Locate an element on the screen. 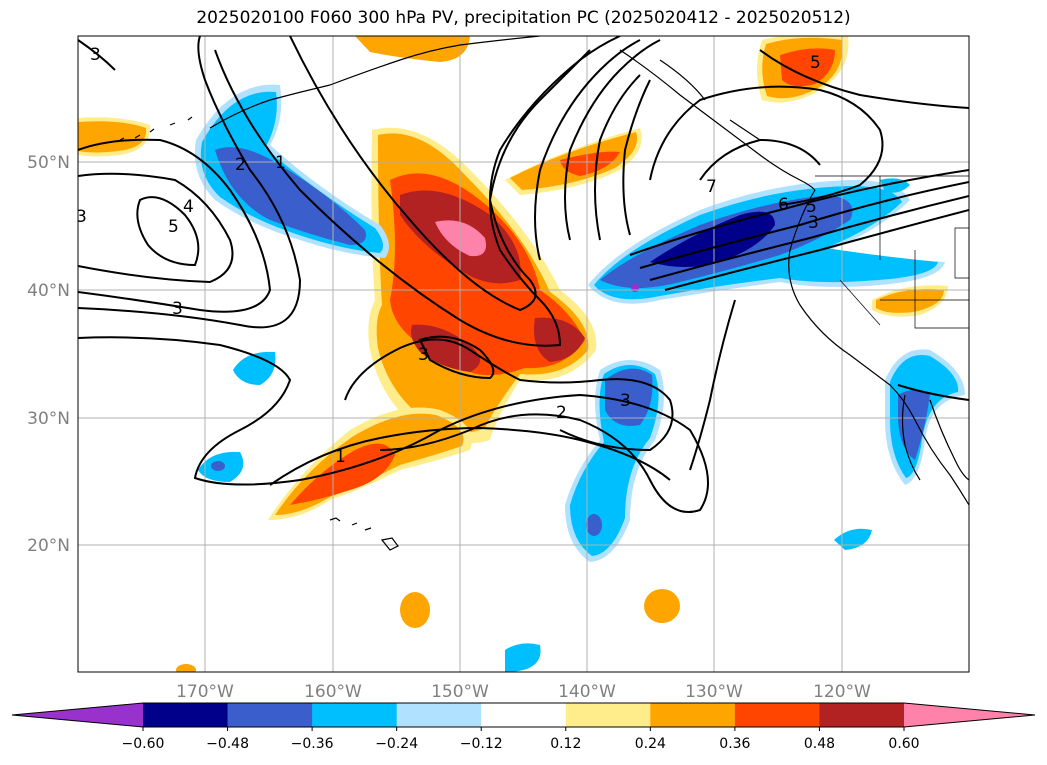 This screenshot has width=1047, height=765. canada-coast is located at coordinates (710, 100).